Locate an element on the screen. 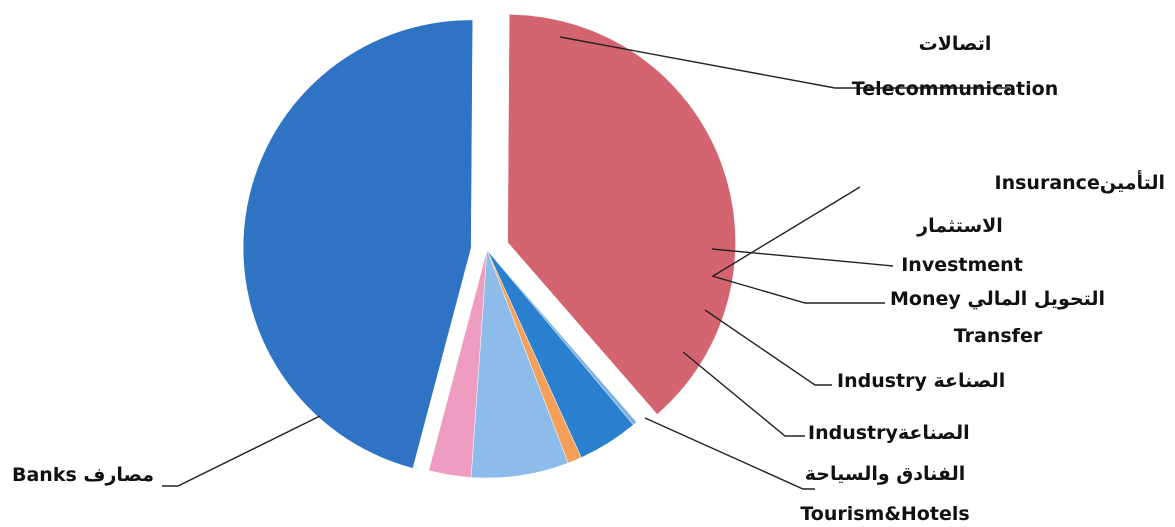 Image resolution: width=1175 pixels, height=527 pixels. pie-slice-telecommunication is located at coordinates (621, 214).